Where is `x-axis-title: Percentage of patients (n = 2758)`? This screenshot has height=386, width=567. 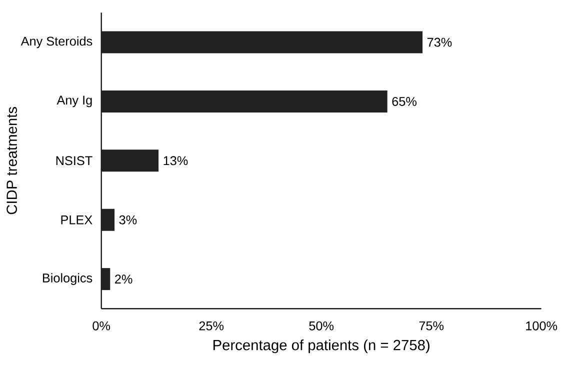
x-axis-title: Percentage of patients (n = 2758) is located at coordinates (321, 347).